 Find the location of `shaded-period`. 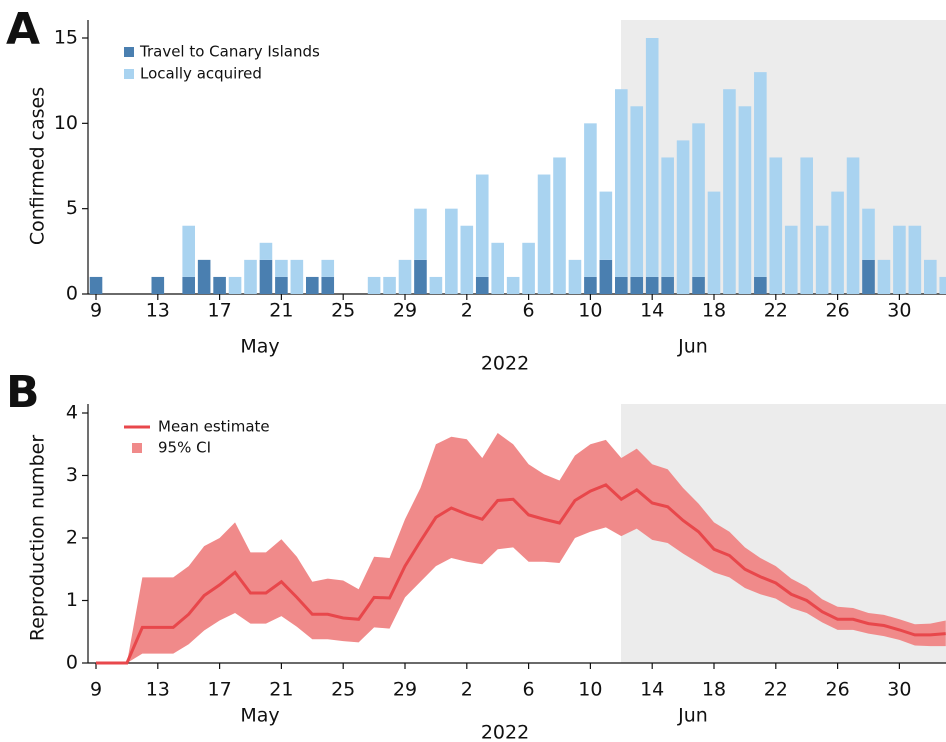

shaded-period is located at coordinates (783, 157).